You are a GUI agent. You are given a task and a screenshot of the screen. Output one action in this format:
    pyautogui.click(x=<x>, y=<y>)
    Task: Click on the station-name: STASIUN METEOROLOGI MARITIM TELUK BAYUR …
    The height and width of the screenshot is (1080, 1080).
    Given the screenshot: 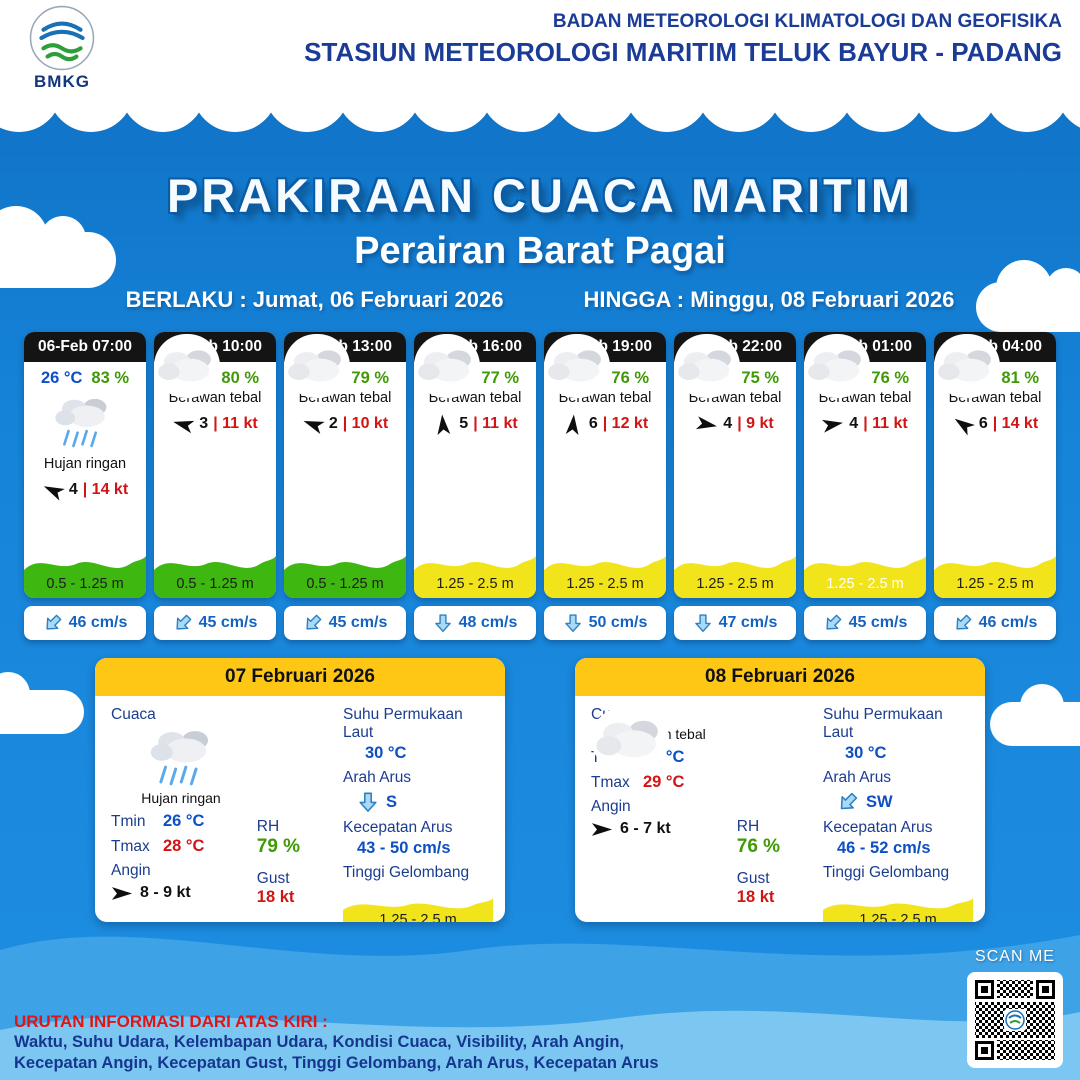 What is the action you would take?
    pyautogui.click(x=683, y=52)
    